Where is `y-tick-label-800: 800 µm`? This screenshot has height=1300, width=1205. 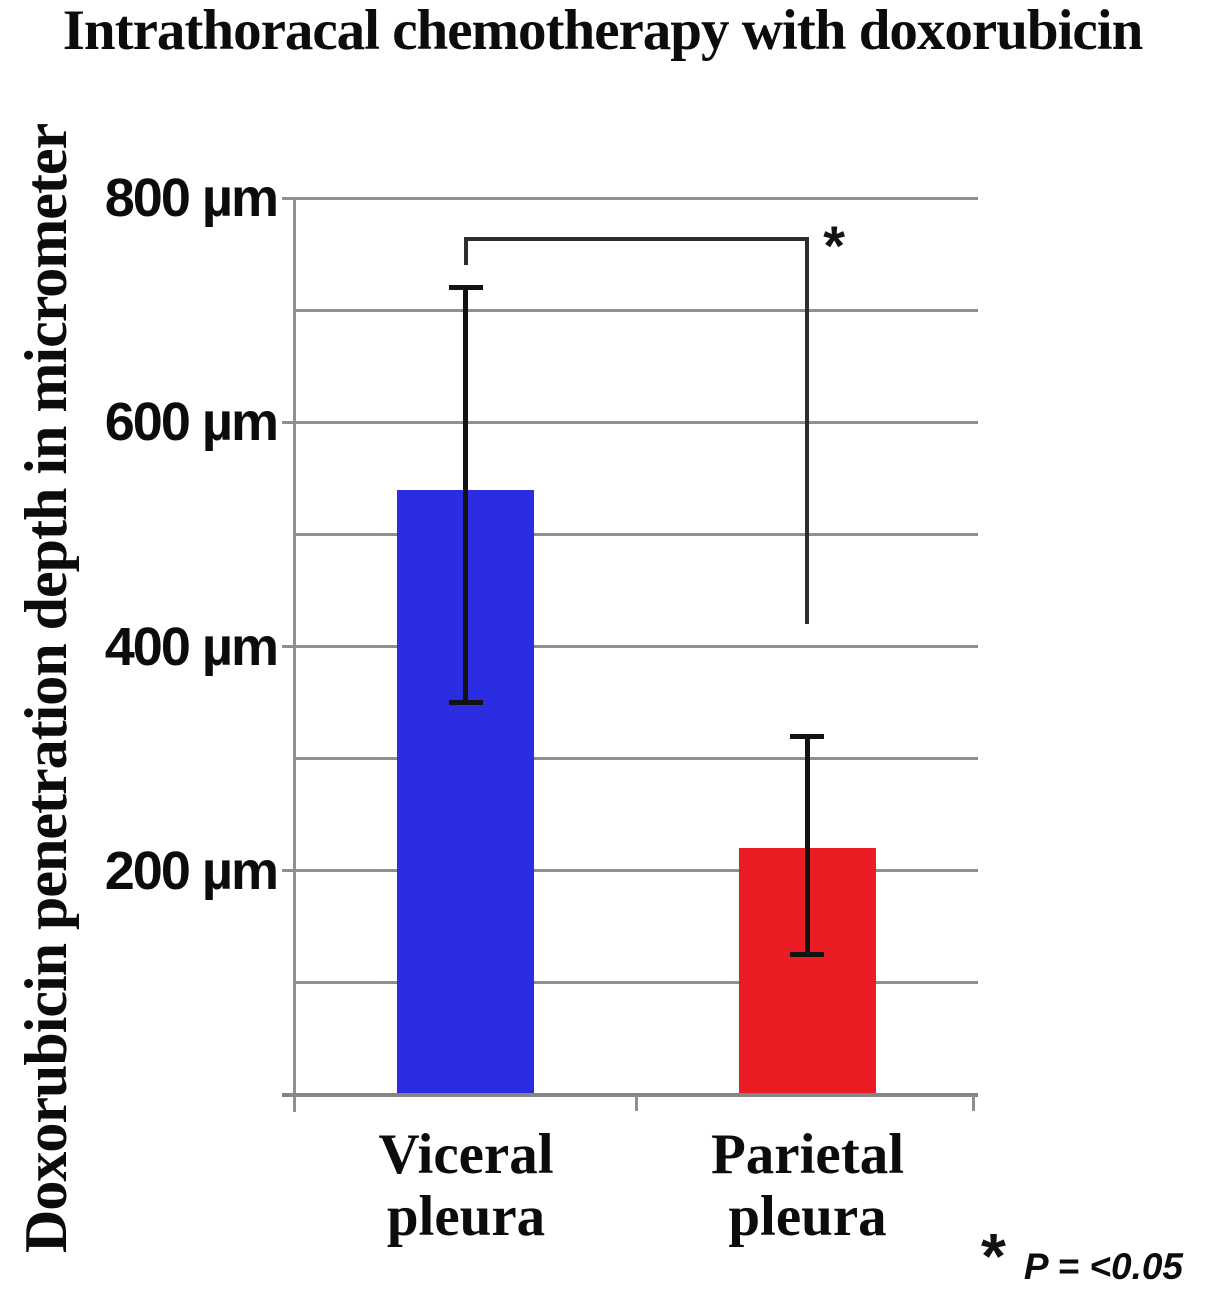
y-tick-label-800: 800 µm is located at coordinates (191, 198).